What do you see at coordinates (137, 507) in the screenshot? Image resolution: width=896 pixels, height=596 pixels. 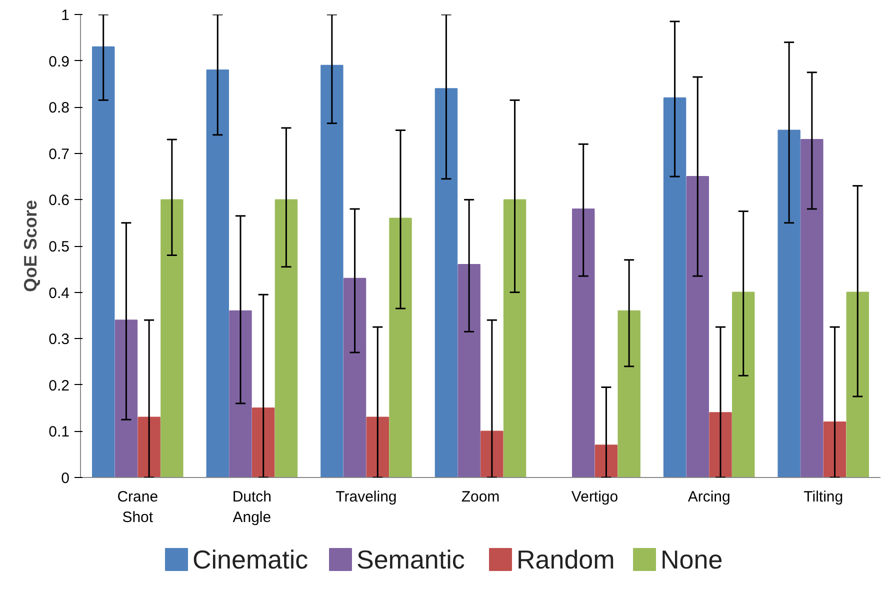 I see `x-tick-label: Crane Shot` at bounding box center [137, 507].